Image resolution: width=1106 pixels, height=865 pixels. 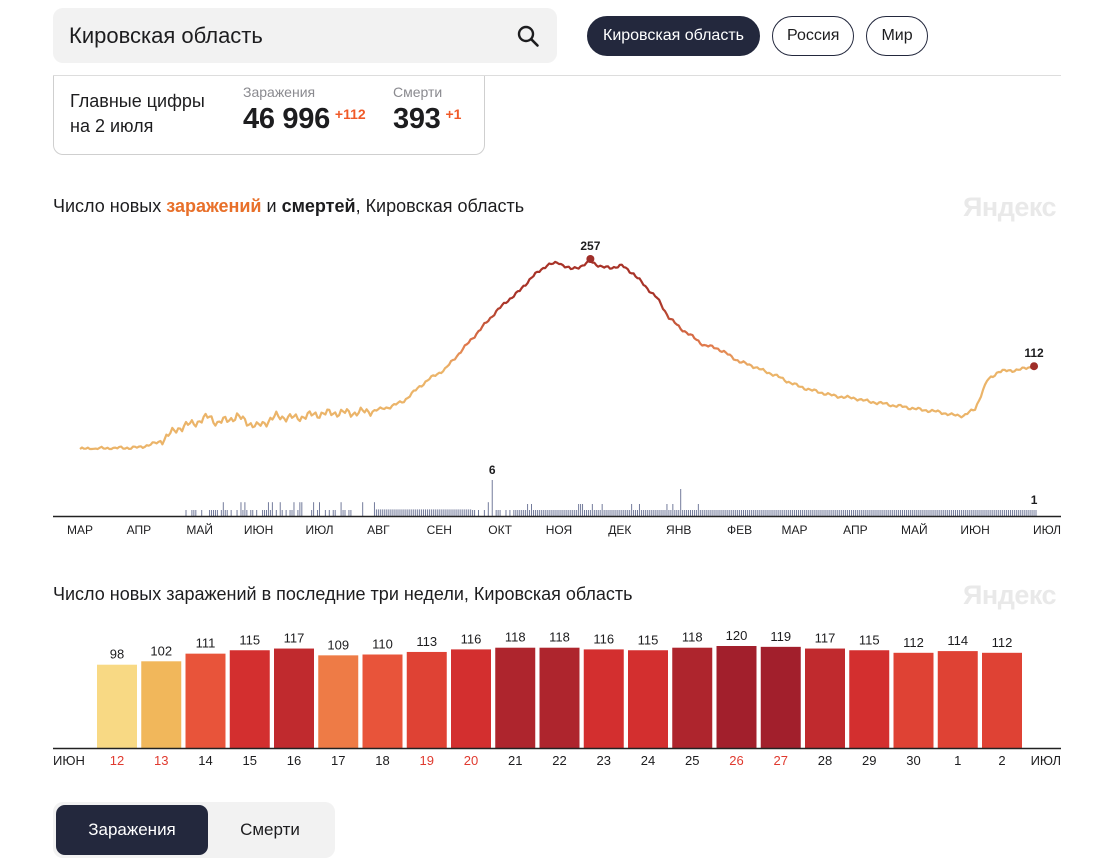 What do you see at coordinates (137, 101) in the screenshot?
I see `summary-title-line1: Главные цифры` at bounding box center [137, 101].